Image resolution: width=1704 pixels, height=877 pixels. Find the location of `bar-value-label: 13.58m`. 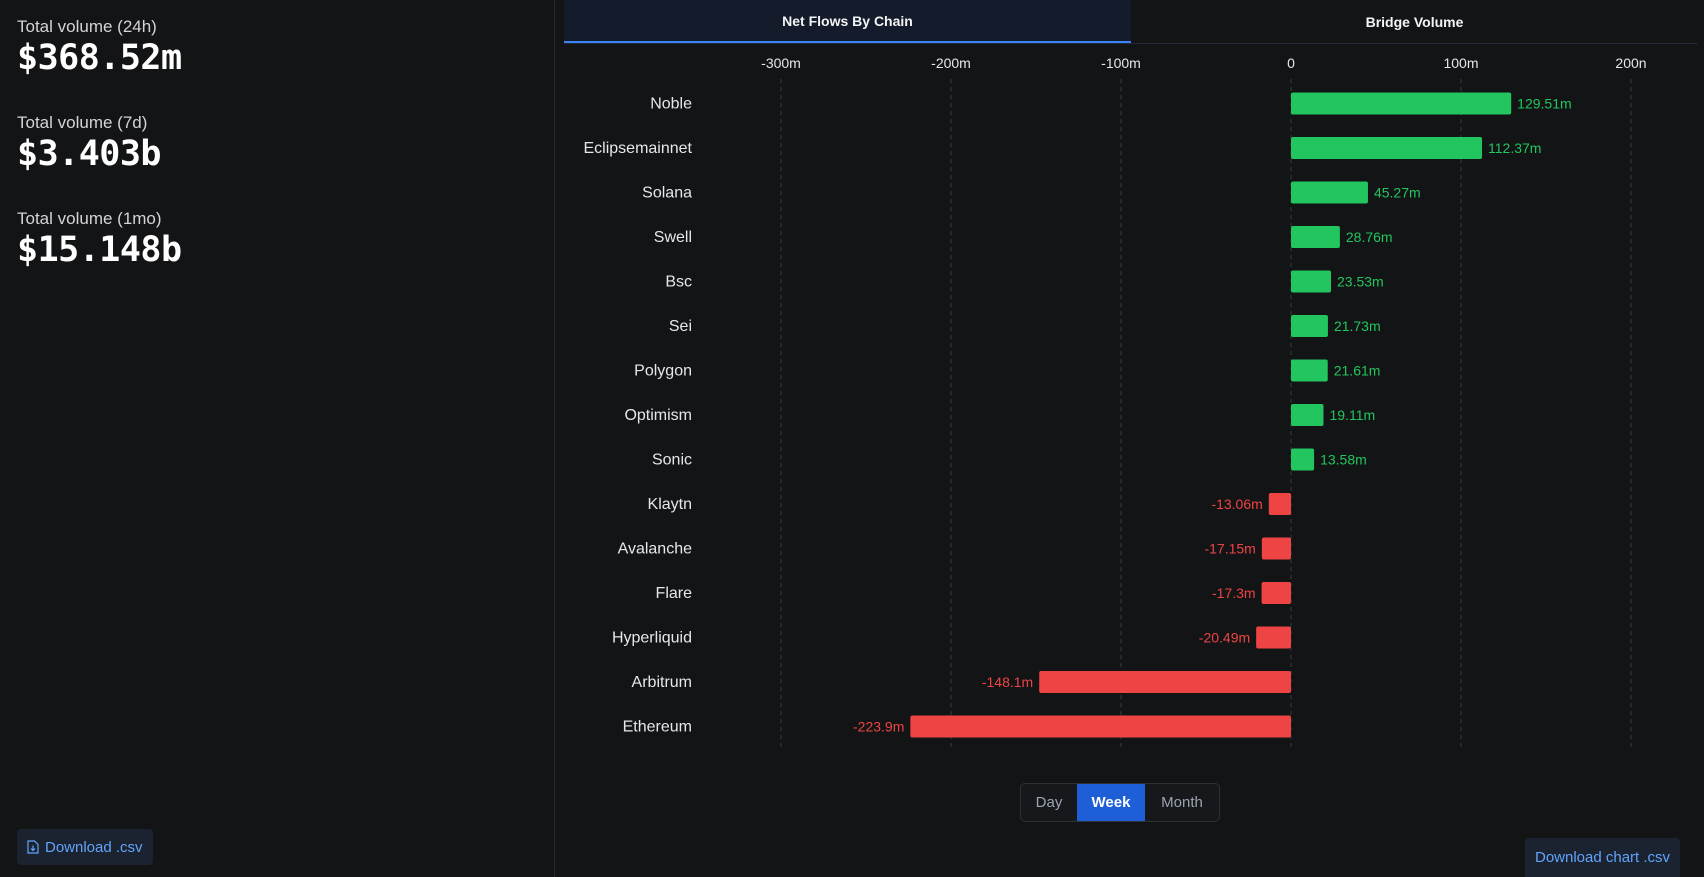

bar-value-label: 13.58m is located at coordinates (1343, 460).